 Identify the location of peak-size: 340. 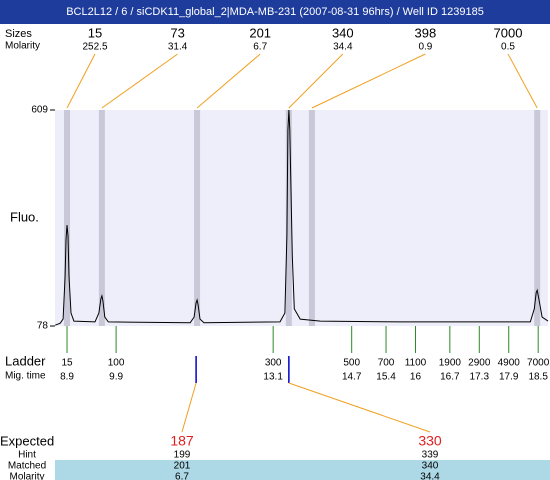
(343, 32).